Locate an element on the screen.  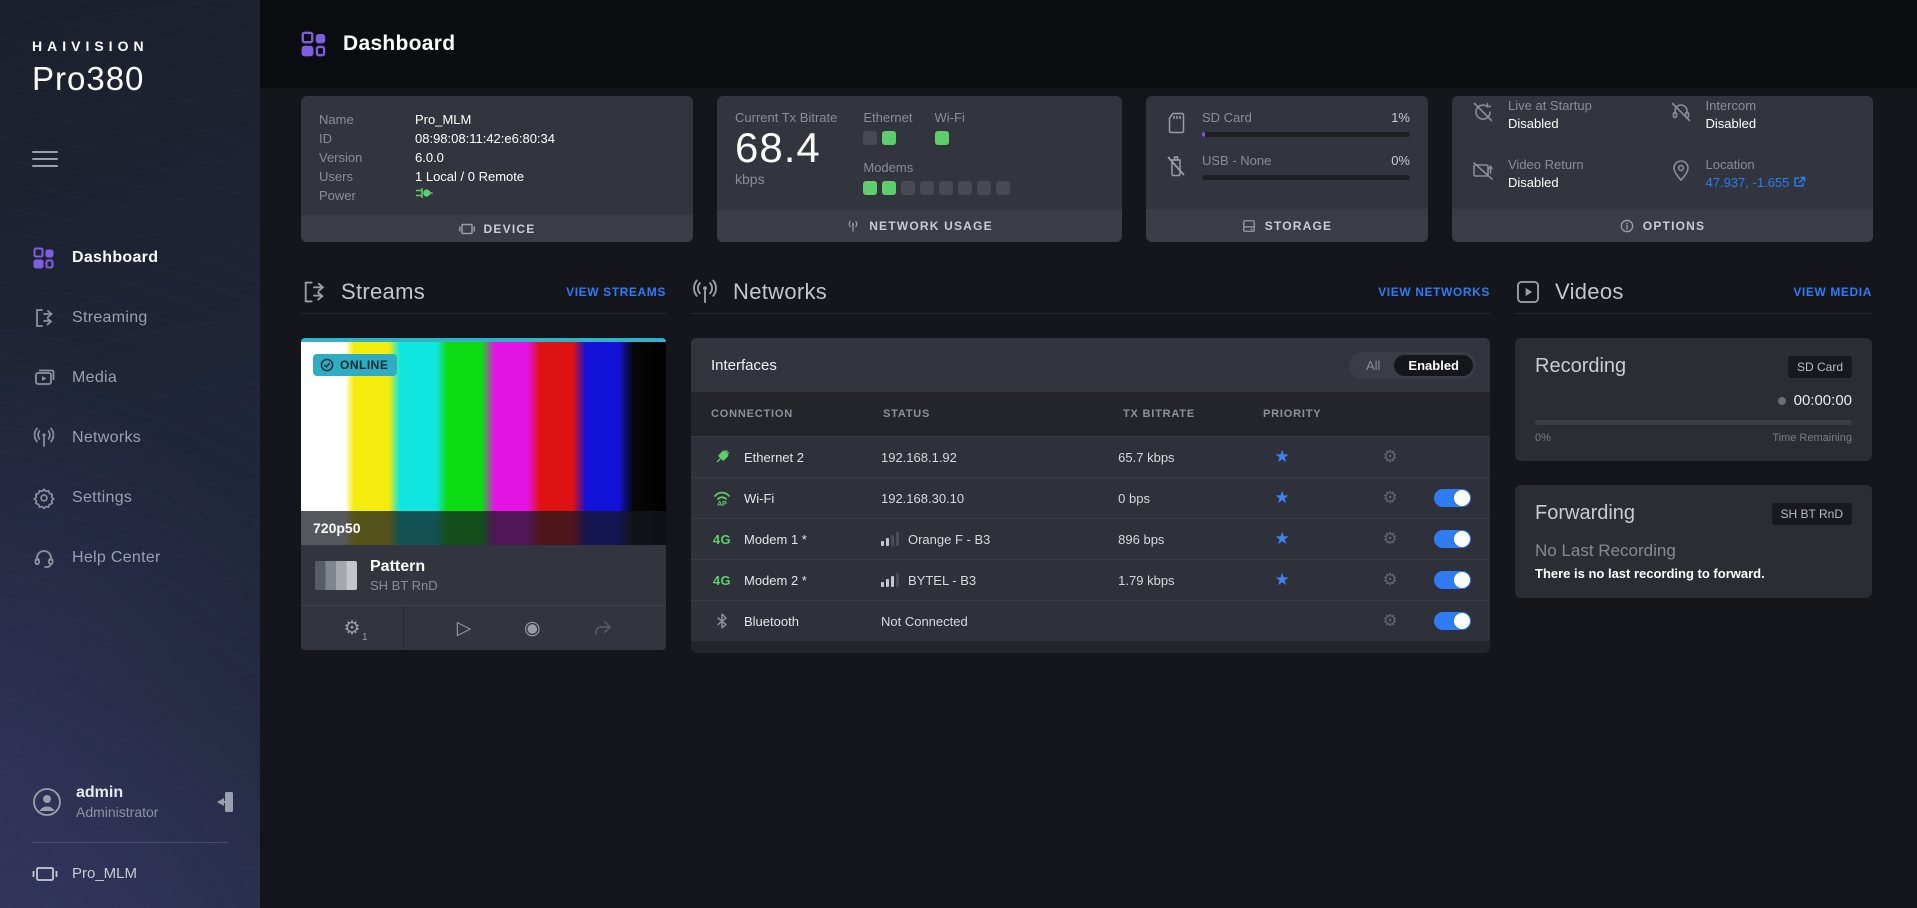
forward-button is located at coordinates (603, 628).